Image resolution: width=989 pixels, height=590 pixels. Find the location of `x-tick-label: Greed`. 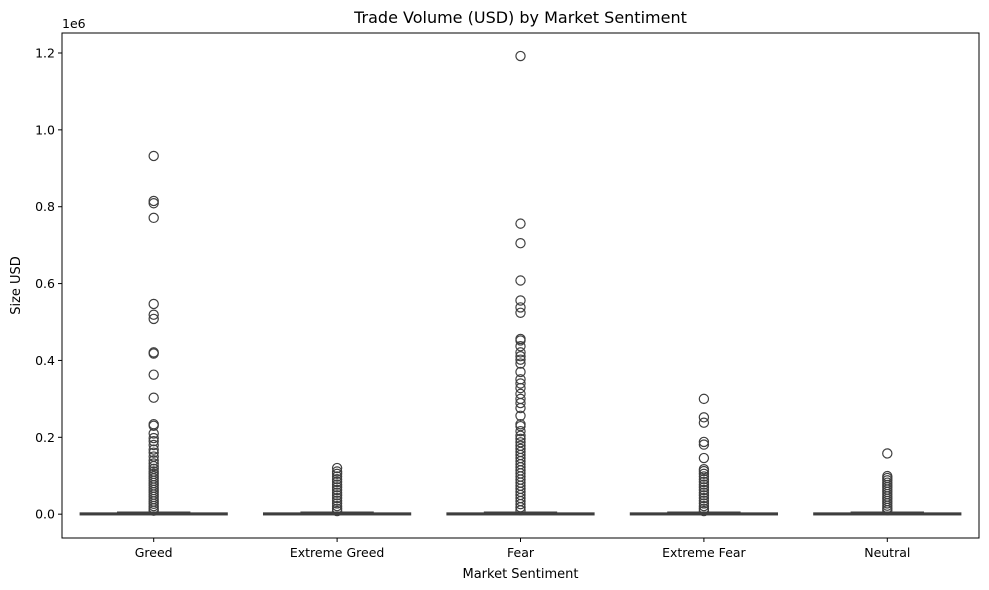

x-tick-label: Greed is located at coordinates (154, 552).